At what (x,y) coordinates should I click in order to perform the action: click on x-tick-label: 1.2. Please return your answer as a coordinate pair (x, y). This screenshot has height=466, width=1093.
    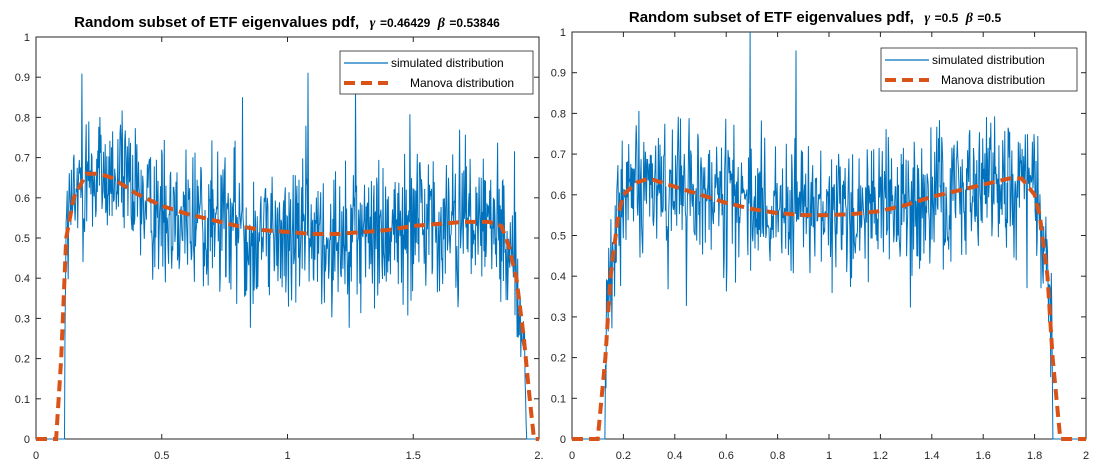
    Looking at the image, I should click on (880, 456).